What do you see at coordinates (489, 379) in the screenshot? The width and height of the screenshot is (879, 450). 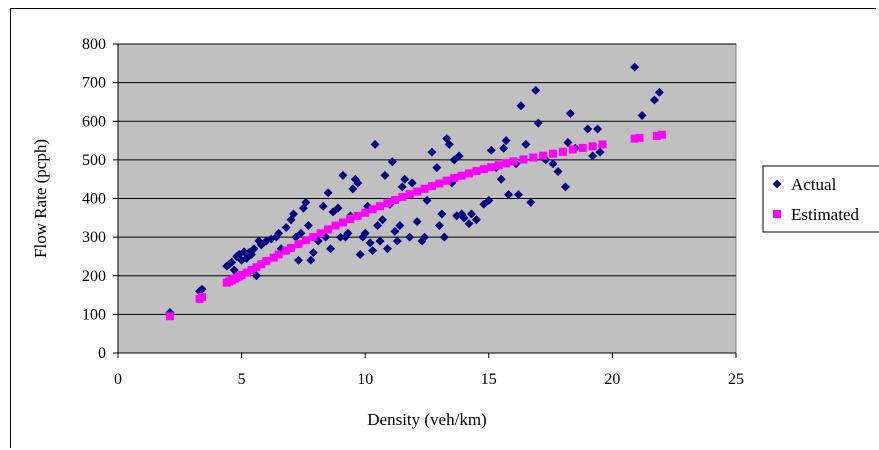 I see `x-tick-label: 15` at bounding box center [489, 379].